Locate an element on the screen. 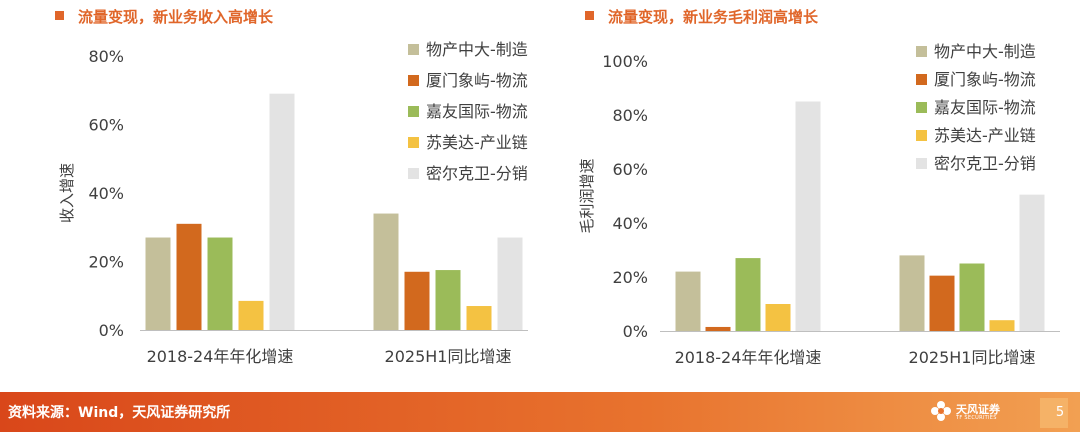 Image resolution: width=1080 pixels, height=432 pixels. logo-subtitle: TF SECURITIES is located at coordinates (976, 418).